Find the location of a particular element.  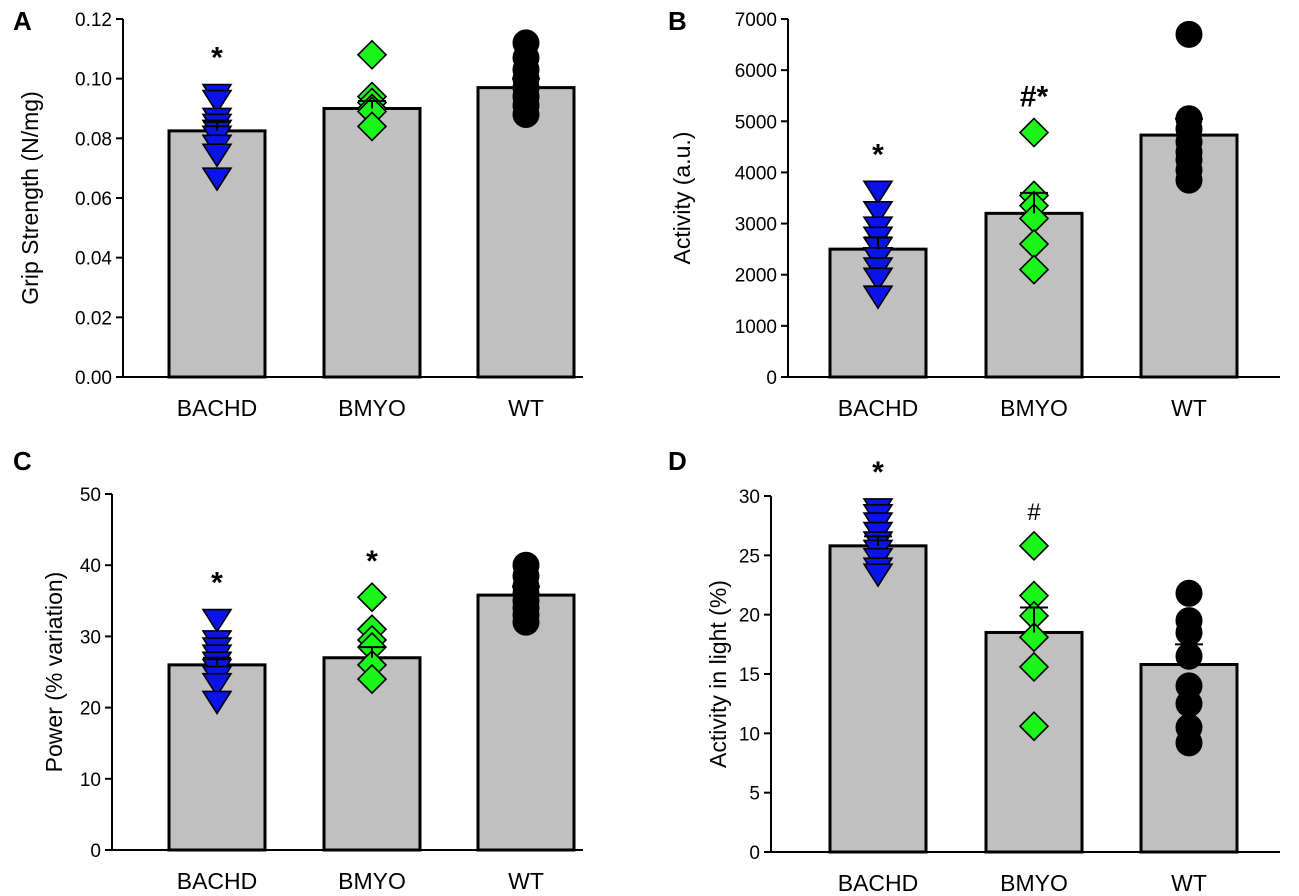

y-axis-title: Activity in light (%) is located at coordinates (718, 674).